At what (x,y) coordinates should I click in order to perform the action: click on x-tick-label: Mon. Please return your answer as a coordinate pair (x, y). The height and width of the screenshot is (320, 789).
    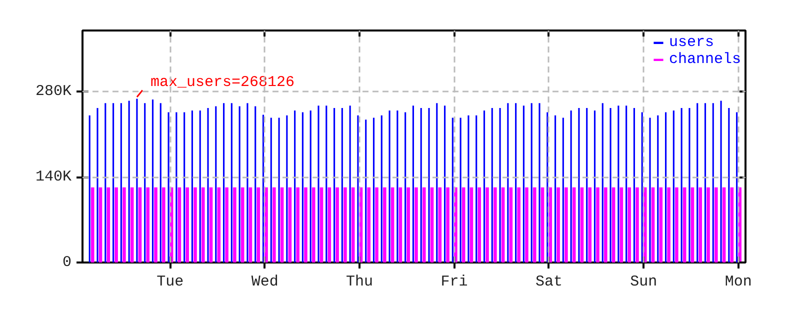
    Looking at the image, I should click on (738, 282).